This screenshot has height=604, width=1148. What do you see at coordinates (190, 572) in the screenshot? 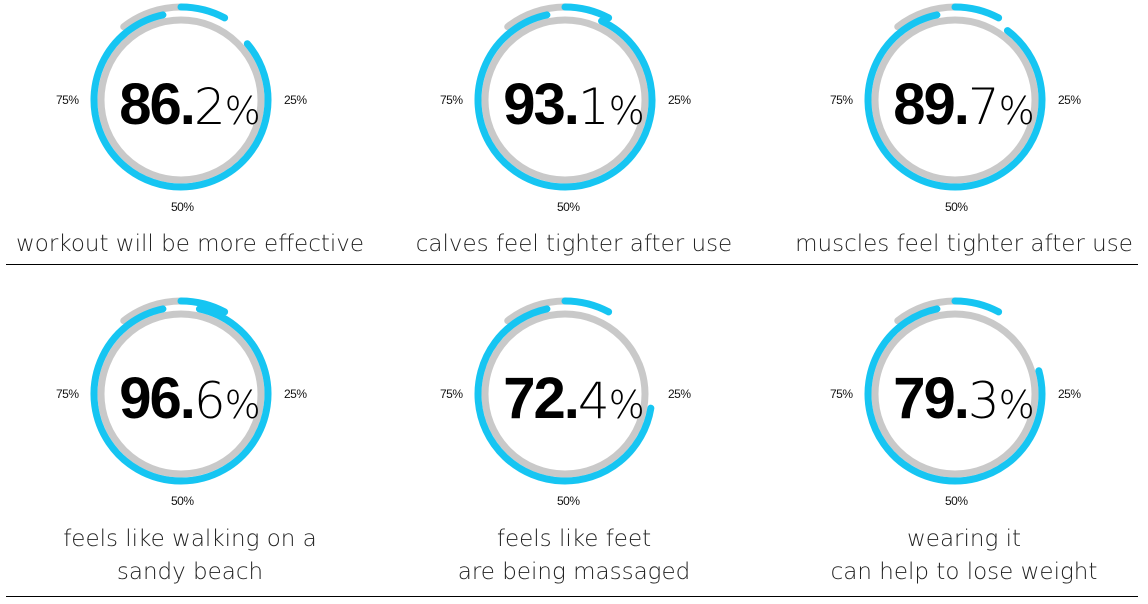
I see `caption-line: sandy beach` at bounding box center [190, 572].